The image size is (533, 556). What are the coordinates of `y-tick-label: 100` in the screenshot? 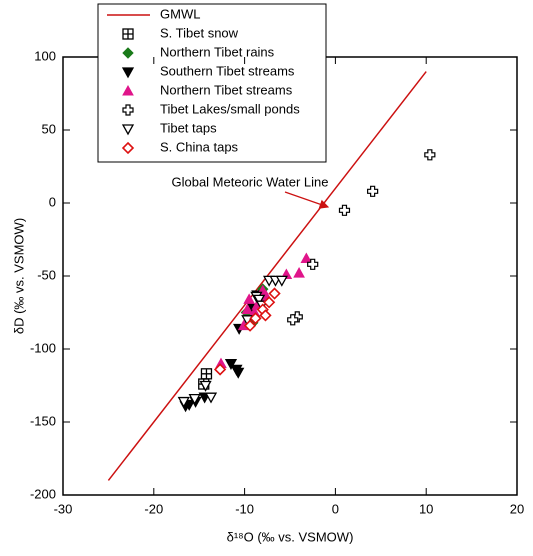 It's located at (45, 55).